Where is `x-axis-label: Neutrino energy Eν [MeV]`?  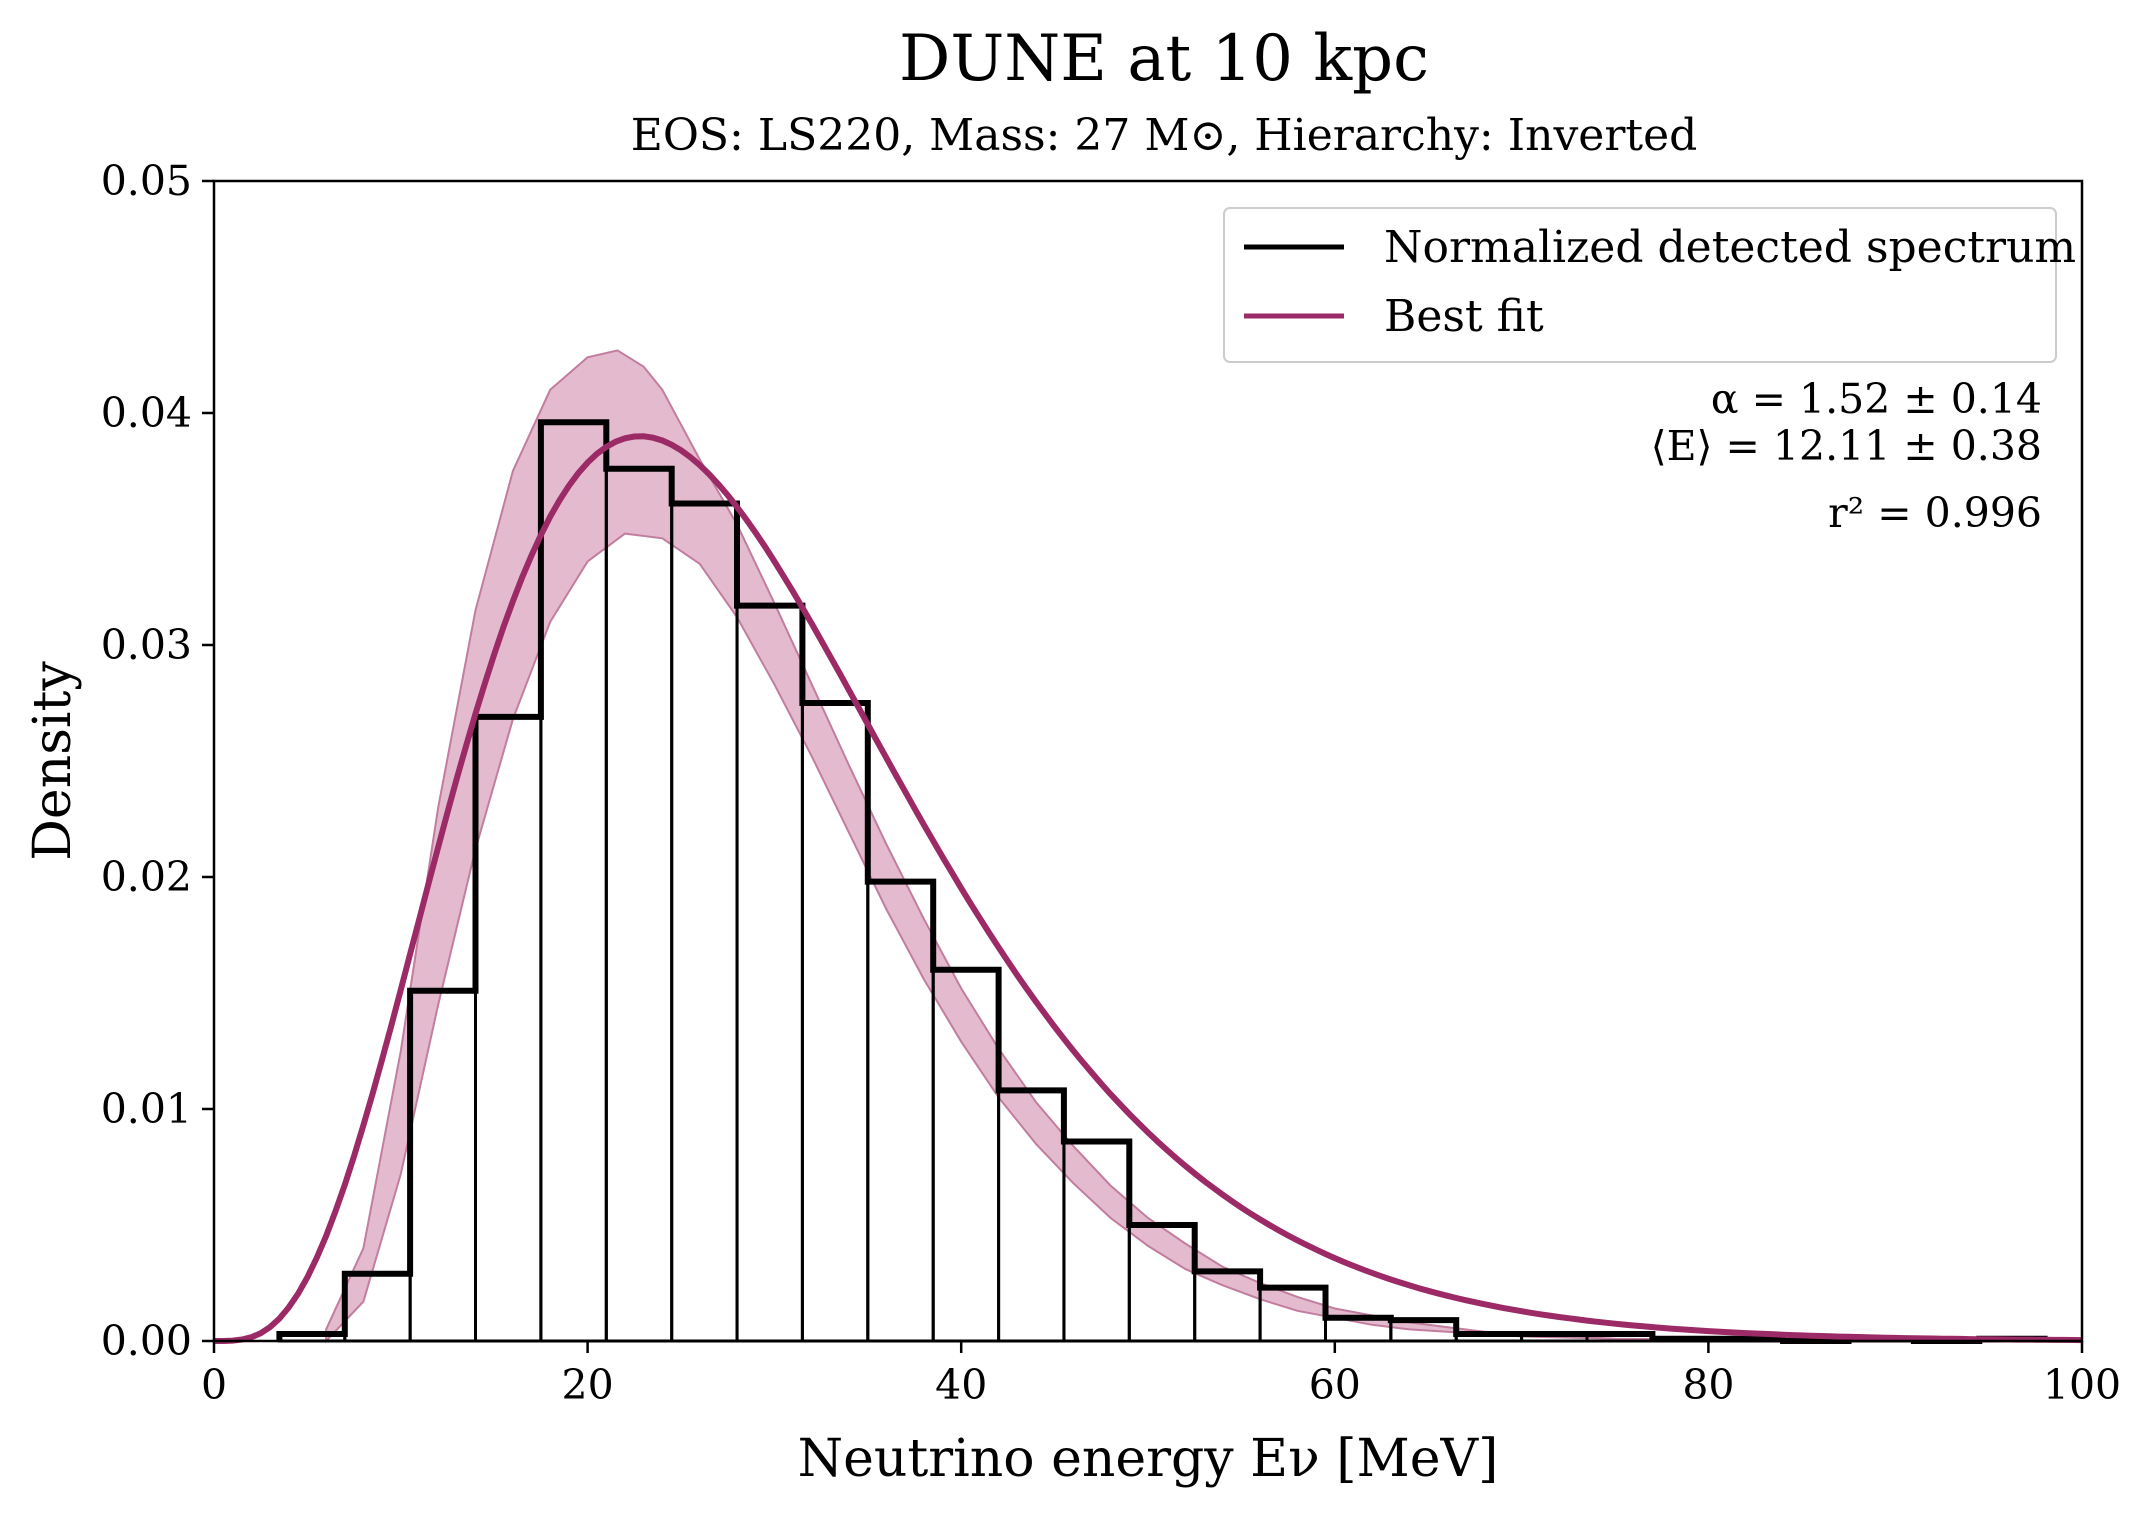 x-axis-label: Neutrino energy Eν [MeV] is located at coordinates (1148, 1459).